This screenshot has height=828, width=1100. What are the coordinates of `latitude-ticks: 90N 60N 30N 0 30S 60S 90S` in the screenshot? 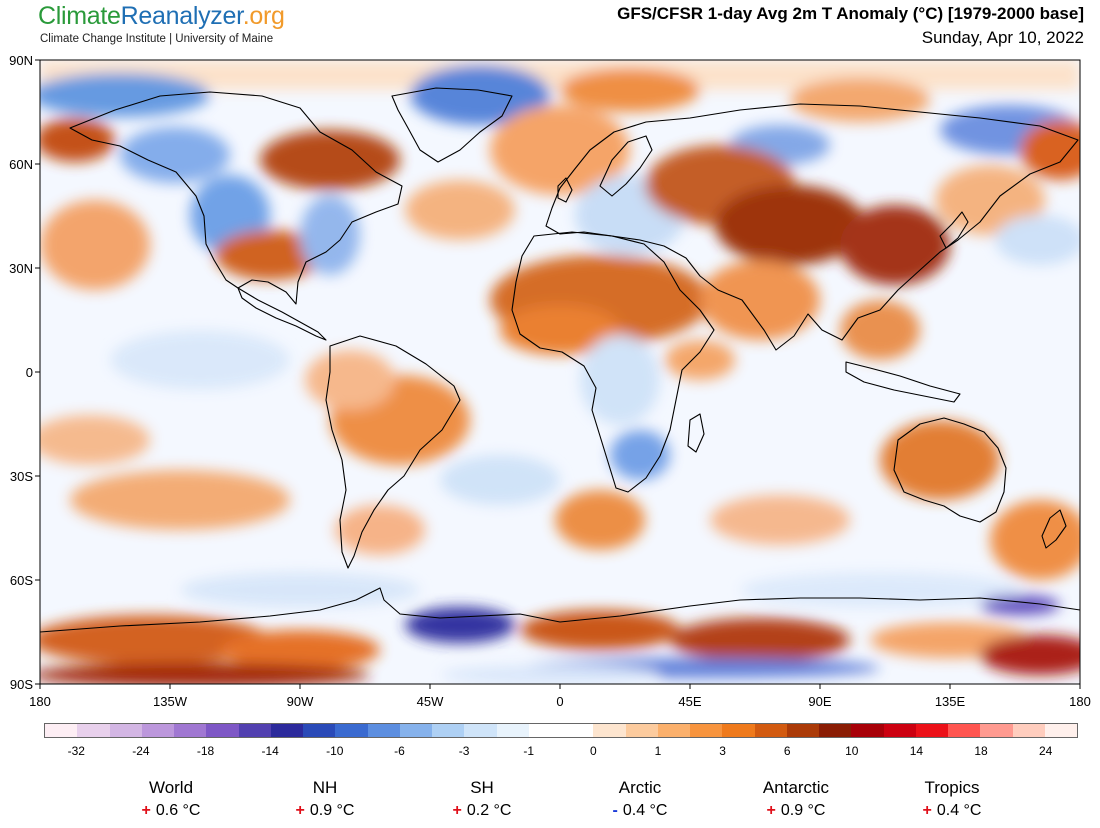 It's located at (24, 372).